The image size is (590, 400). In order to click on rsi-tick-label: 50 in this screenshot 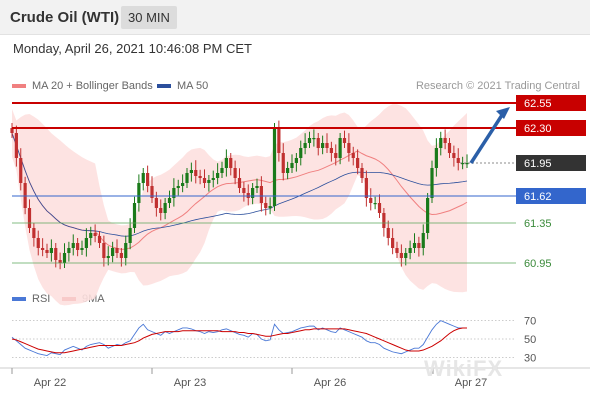, I will do `click(530, 340)`.